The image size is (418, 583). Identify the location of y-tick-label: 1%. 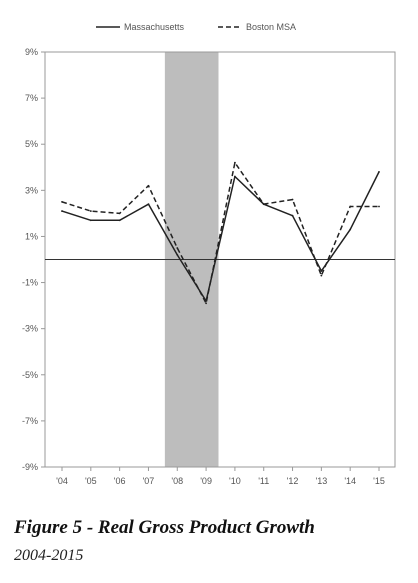
(31, 236).